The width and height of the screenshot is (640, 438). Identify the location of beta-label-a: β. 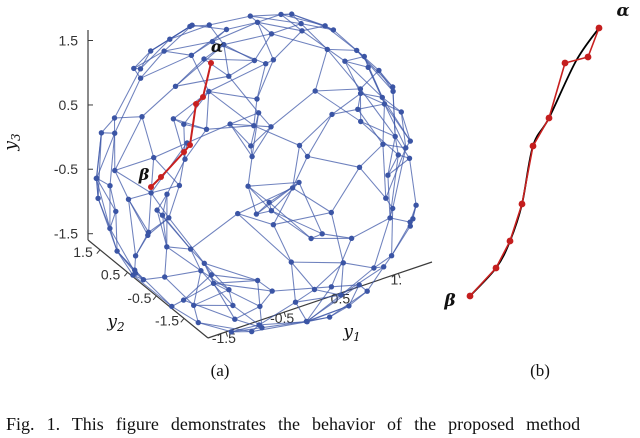
(144, 174).